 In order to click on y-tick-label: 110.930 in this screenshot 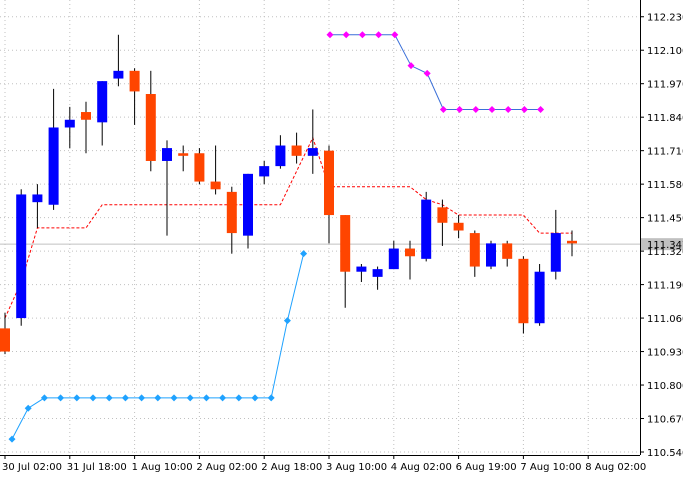, I will do `click(665, 353)`.